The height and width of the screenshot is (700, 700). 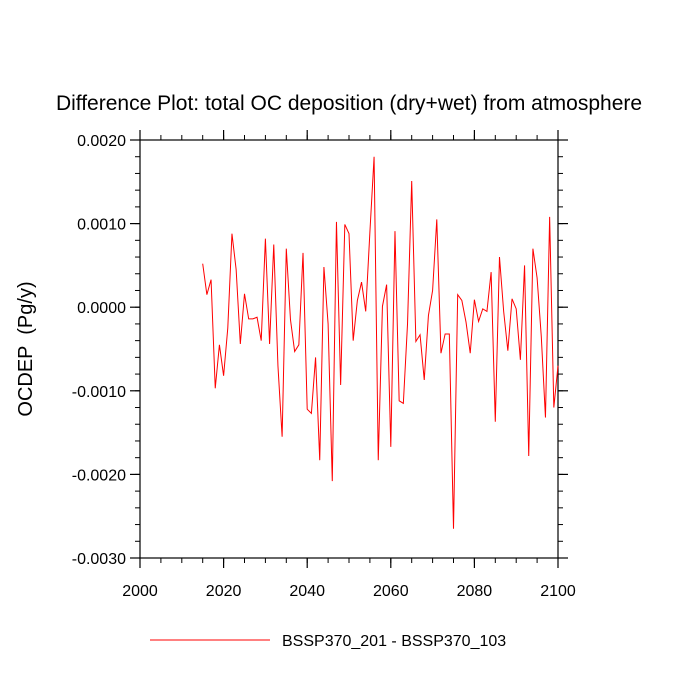 What do you see at coordinates (307, 591) in the screenshot?
I see `x-tick-label: 2040` at bounding box center [307, 591].